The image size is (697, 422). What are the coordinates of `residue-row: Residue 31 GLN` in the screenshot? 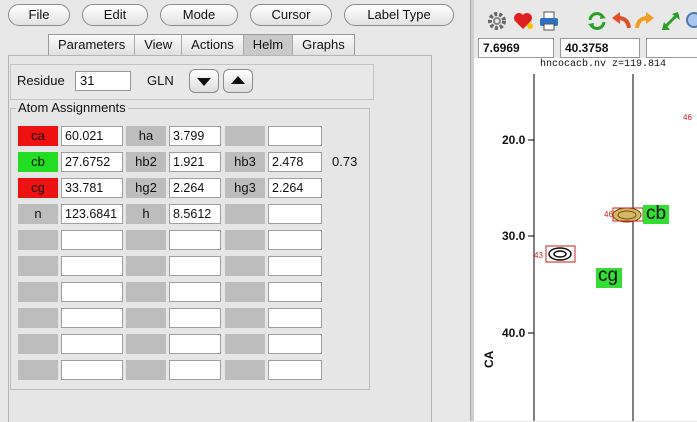 It's located at (192, 82).